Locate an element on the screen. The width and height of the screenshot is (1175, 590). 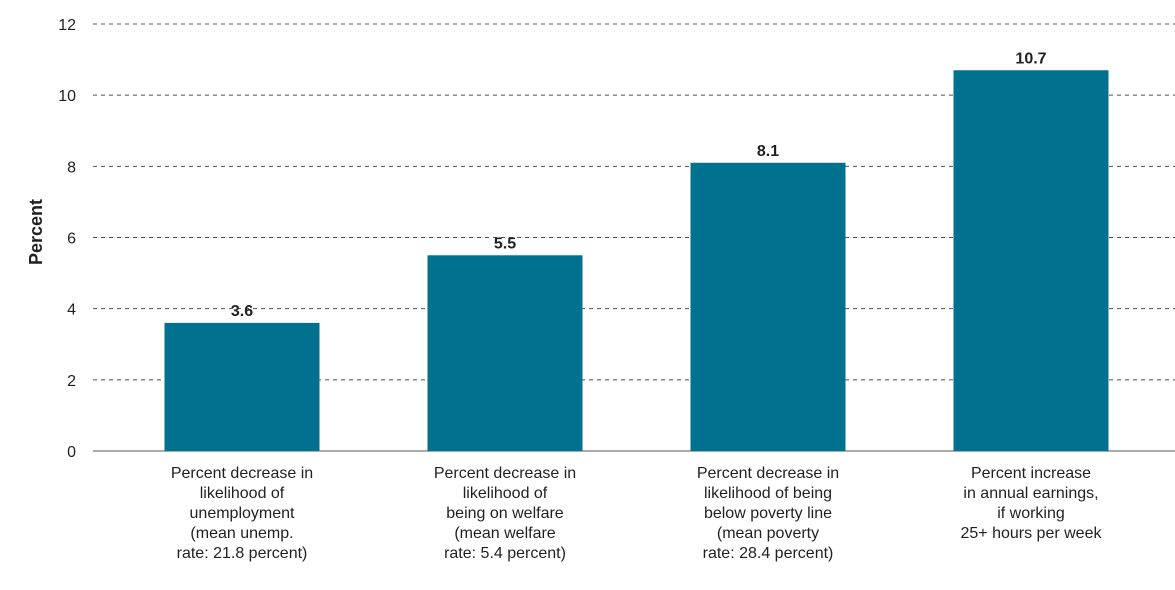
x-category-label-line: unemployment is located at coordinates (243, 513).